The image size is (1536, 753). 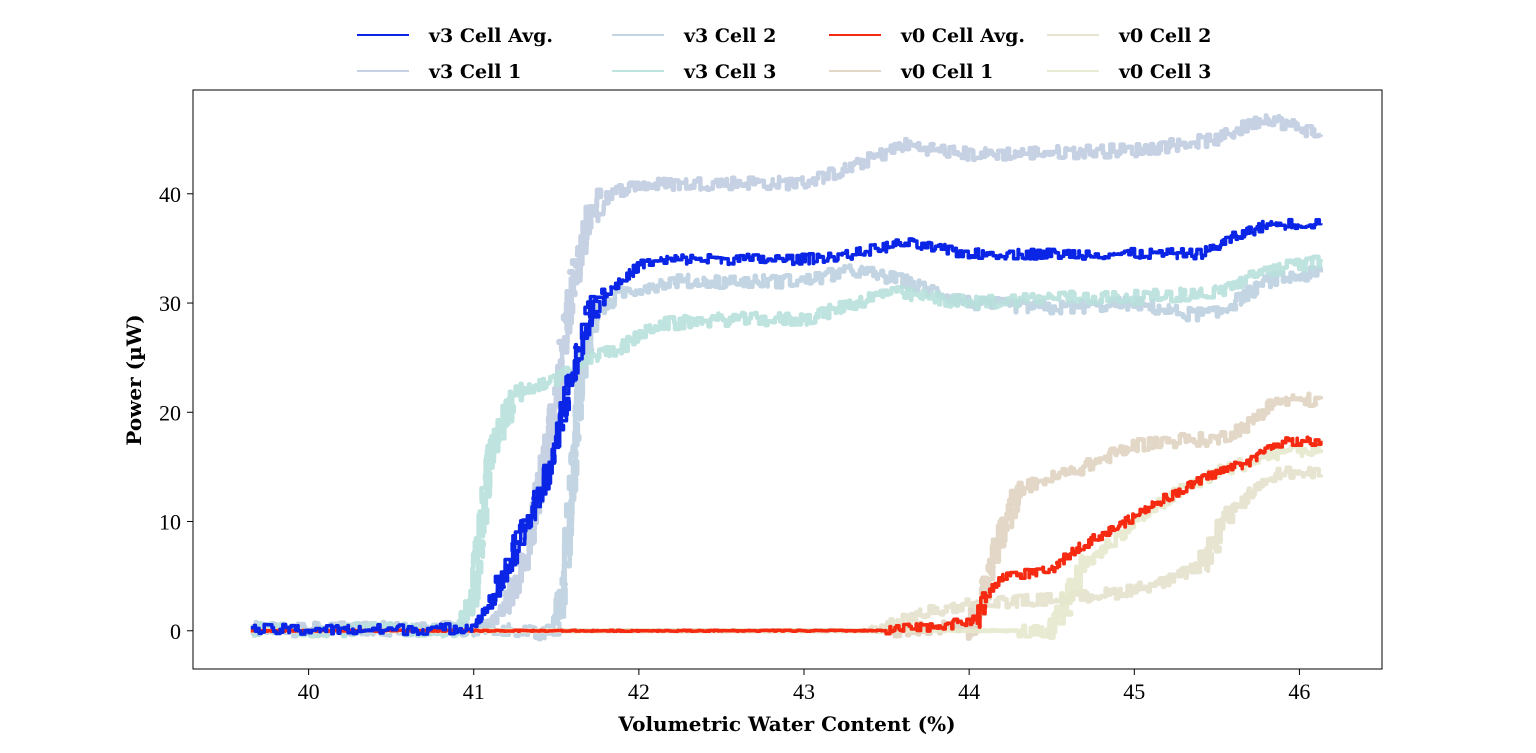 I want to click on legend-label: v3 Cell 2, so click(x=729, y=36).